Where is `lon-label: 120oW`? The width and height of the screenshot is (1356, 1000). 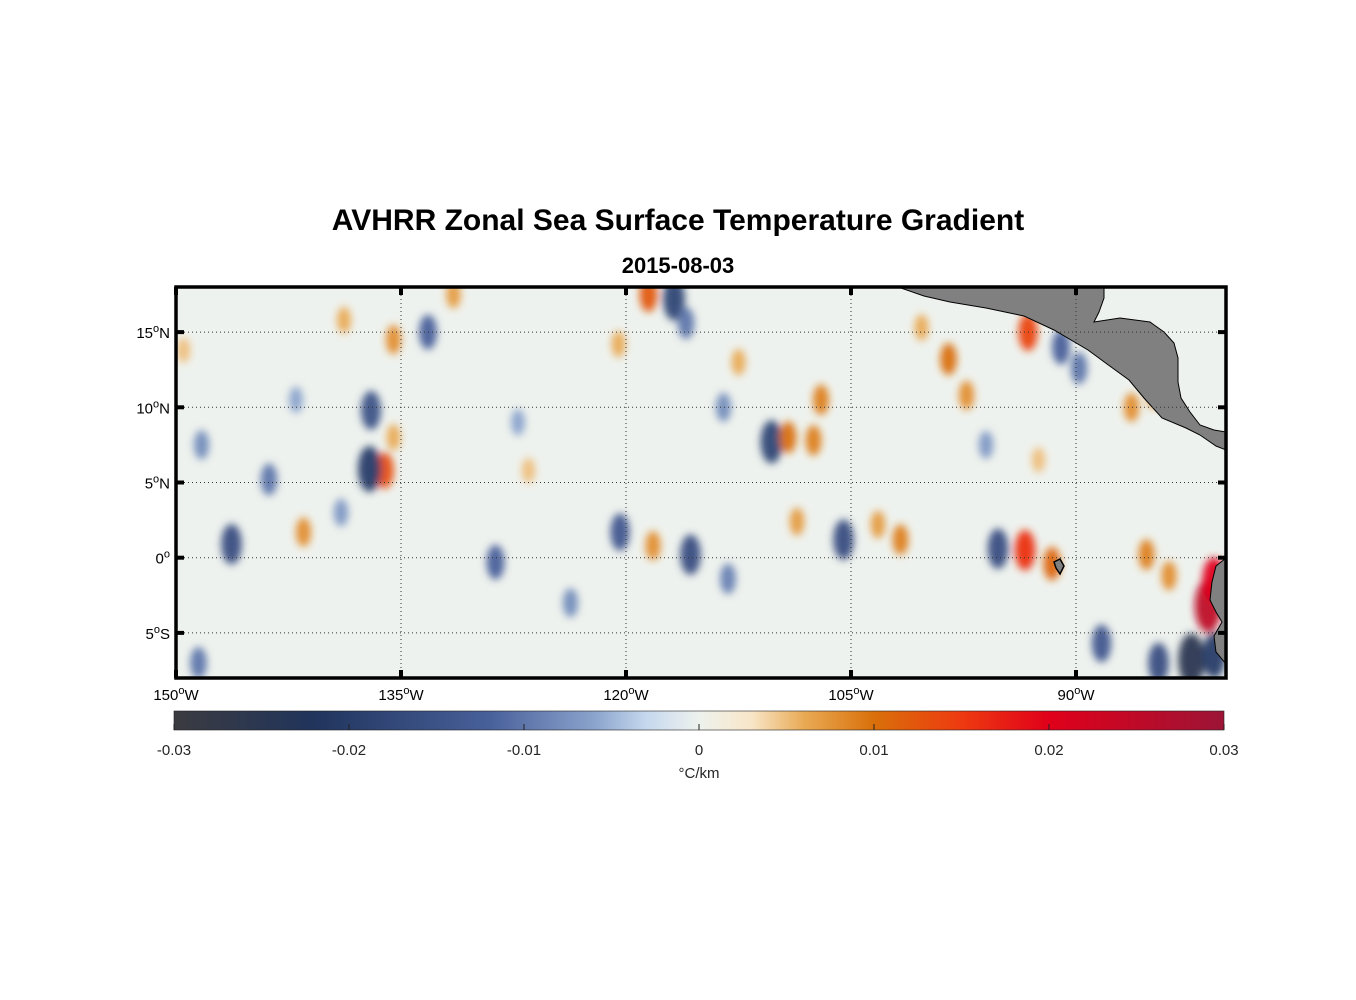 lon-label: 120oW is located at coordinates (626, 694).